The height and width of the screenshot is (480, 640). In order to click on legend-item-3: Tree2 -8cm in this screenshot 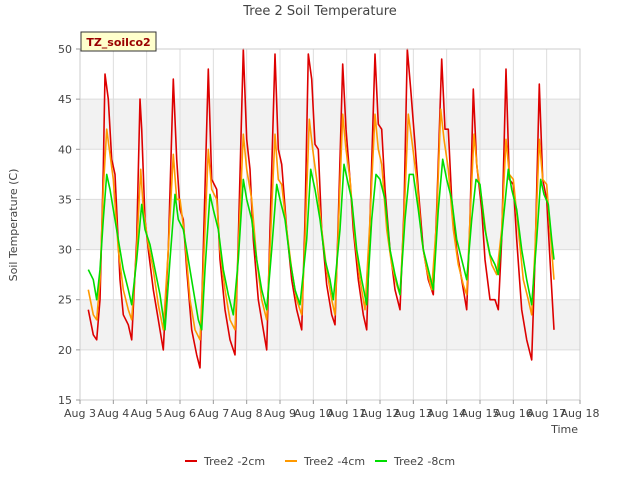, I will do `click(415, 461)`.